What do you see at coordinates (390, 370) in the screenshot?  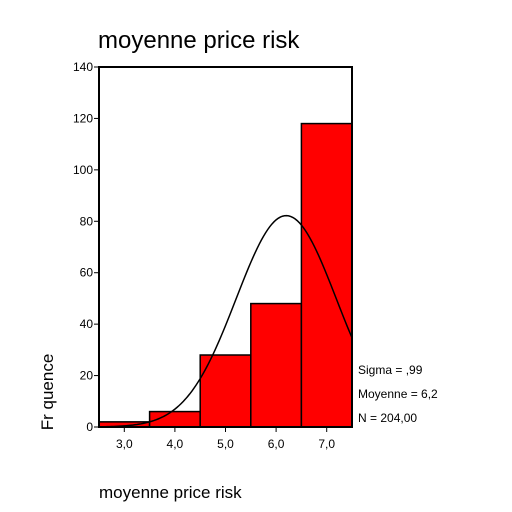 I see `stat-line: Sigma = ,99` at bounding box center [390, 370].